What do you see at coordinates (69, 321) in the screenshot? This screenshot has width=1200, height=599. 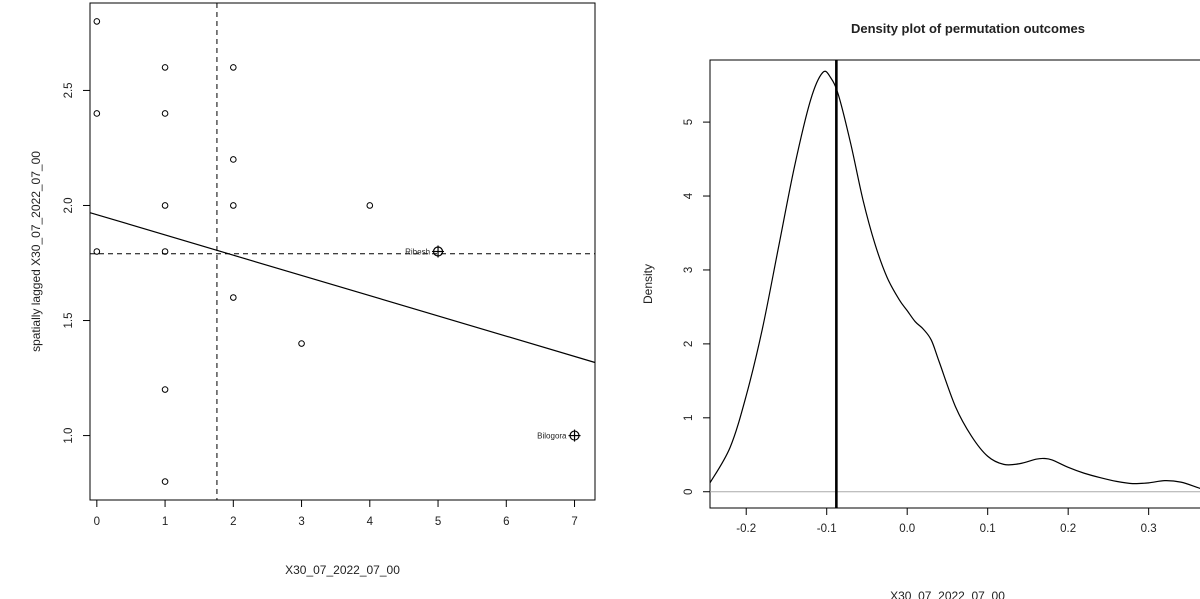 I see `y-tick-label: 1.5` at bounding box center [69, 321].